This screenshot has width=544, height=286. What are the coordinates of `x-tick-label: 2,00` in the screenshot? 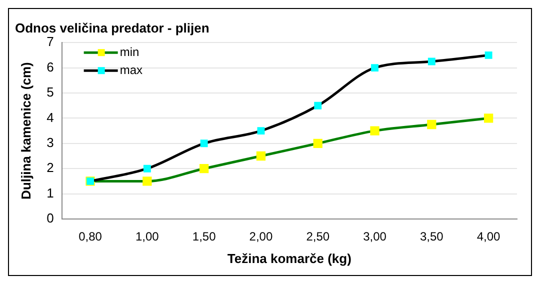 It's located at (261, 237).